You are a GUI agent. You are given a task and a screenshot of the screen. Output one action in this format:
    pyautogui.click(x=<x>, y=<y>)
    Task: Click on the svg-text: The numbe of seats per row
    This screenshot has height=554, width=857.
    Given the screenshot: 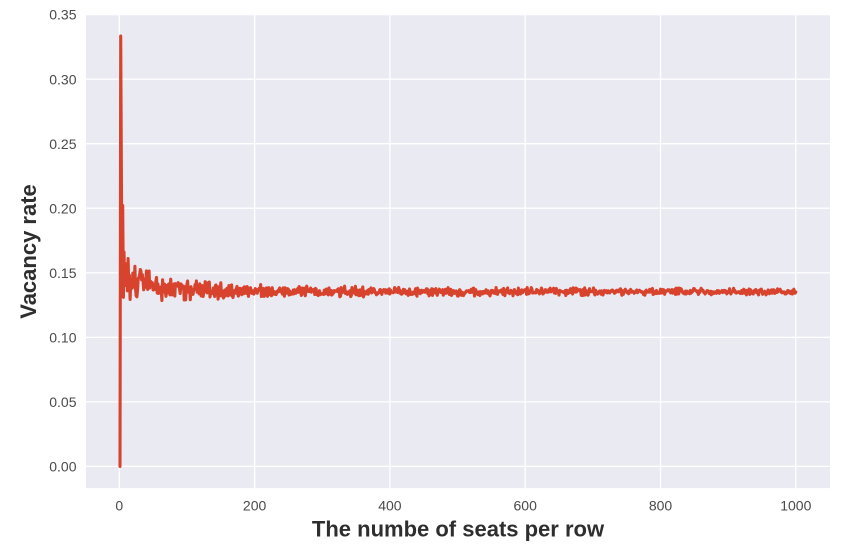 What is the action you would take?
    pyautogui.click(x=458, y=529)
    